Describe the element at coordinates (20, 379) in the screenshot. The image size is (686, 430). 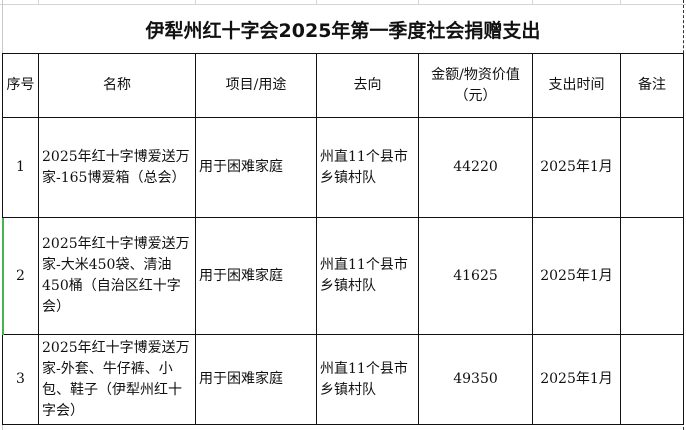
I see `cell-no: 3` at that location.